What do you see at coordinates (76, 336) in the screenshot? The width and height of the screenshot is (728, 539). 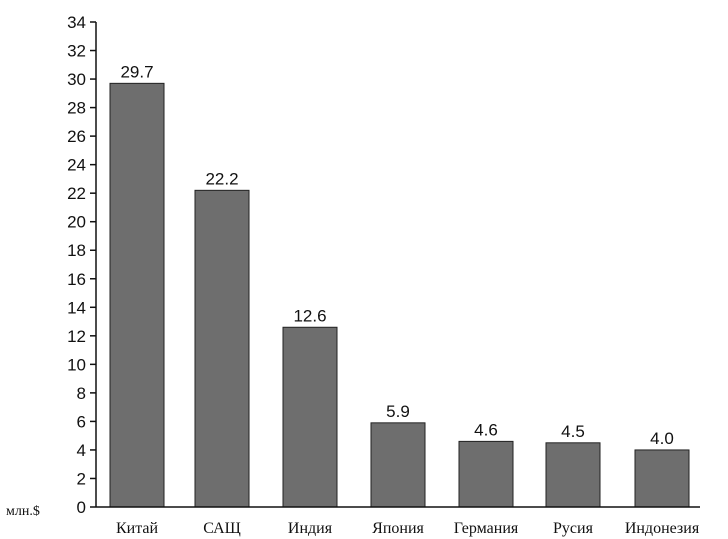 I see `y-tick-label: 12` at bounding box center [76, 336].